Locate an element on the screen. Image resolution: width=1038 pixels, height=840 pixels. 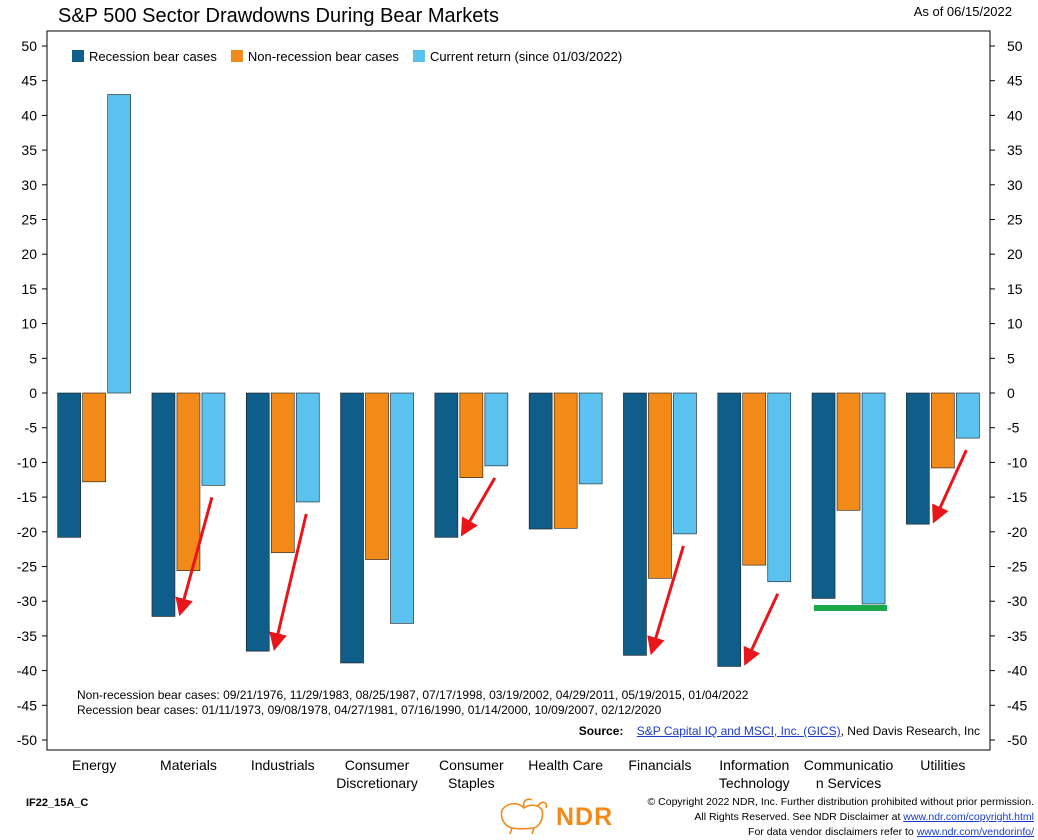
y-tick-label-right: 10 is located at coordinates (1015, 324).